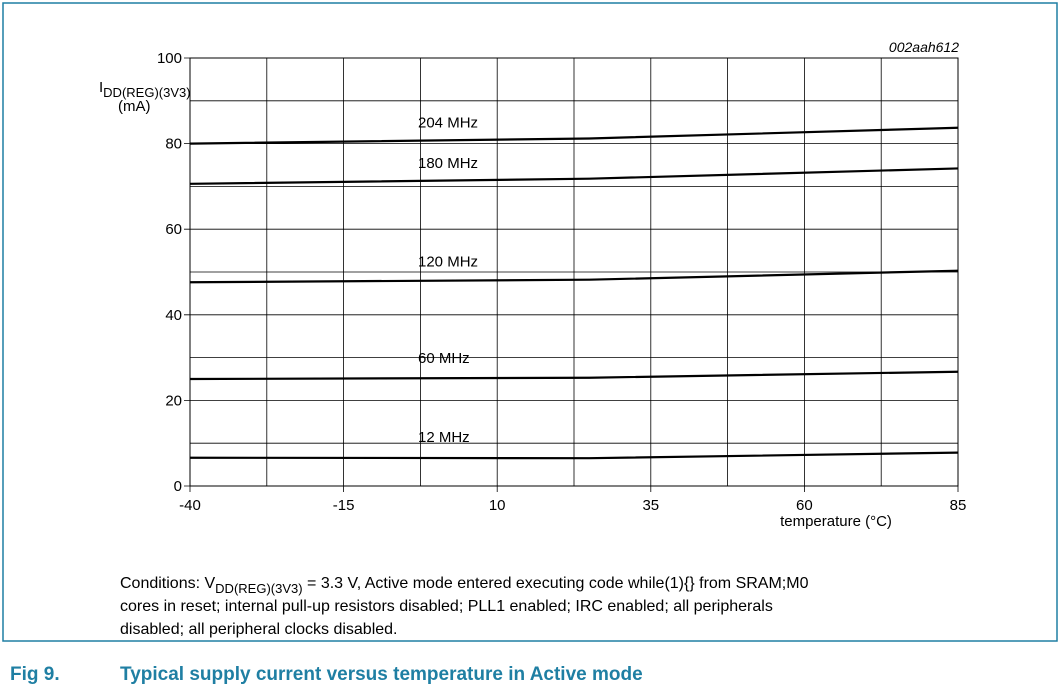 The height and width of the screenshot is (687, 1061). Describe the element at coordinates (650, 505) in the screenshot. I see `x-tick-label: 35` at that location.